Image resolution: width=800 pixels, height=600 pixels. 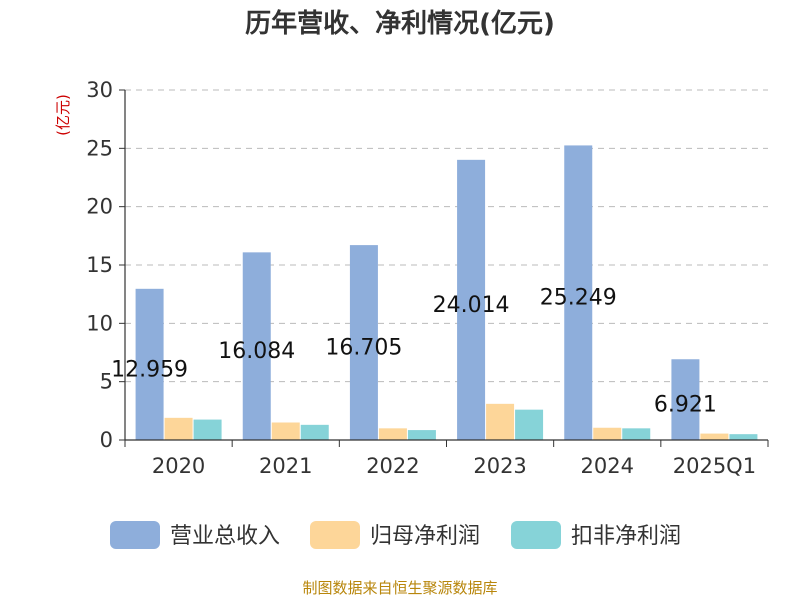 What do you see at coordinates (685, 405) in the screenshot?
I see `data-label-5: 6.921` at bounding box center [685, 405].